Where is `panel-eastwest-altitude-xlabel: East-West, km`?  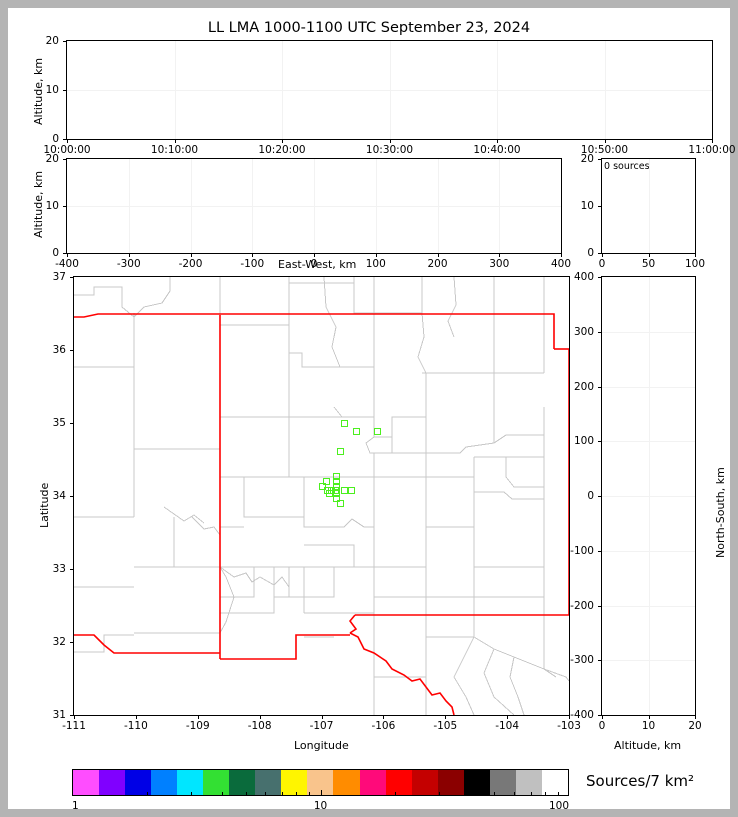 panel-eastwest-altitude-xlabel: East-West, km is located at coordinates (317, 264).